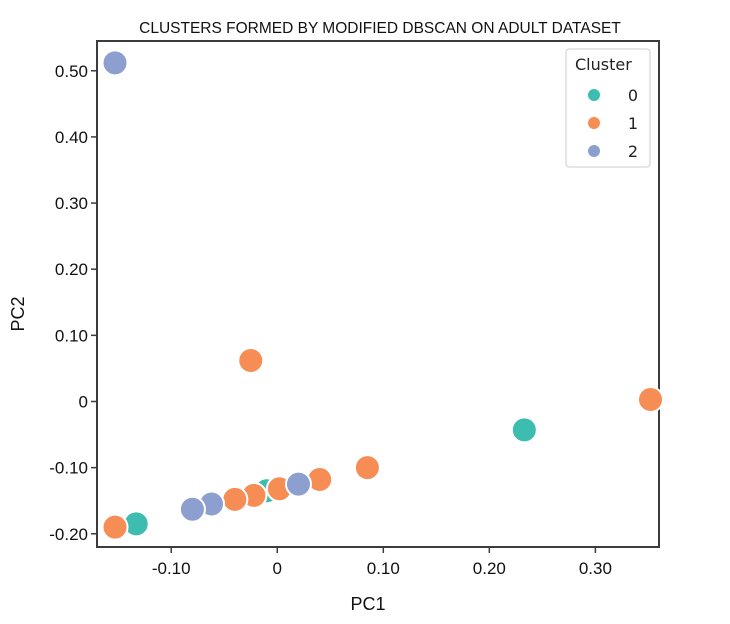  Describe the element at coordinates (603, 64) in the screenshot. I see `legend-title: Cluster` at that location.